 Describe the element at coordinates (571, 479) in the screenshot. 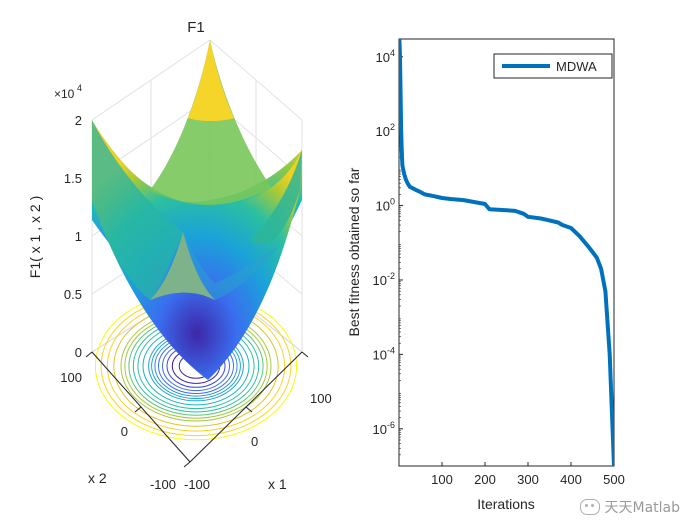

I see `x-tick-label: 400` at that location.